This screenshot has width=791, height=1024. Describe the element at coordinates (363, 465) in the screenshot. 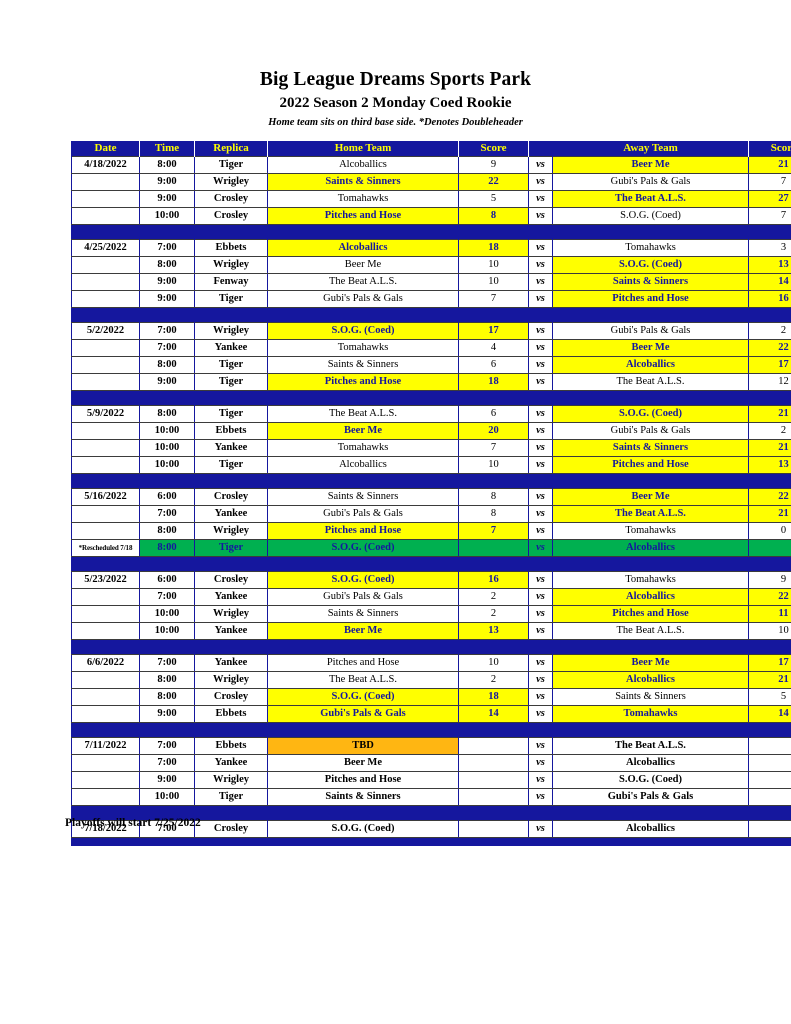

I see `home-team: Alcoballics` at that location.